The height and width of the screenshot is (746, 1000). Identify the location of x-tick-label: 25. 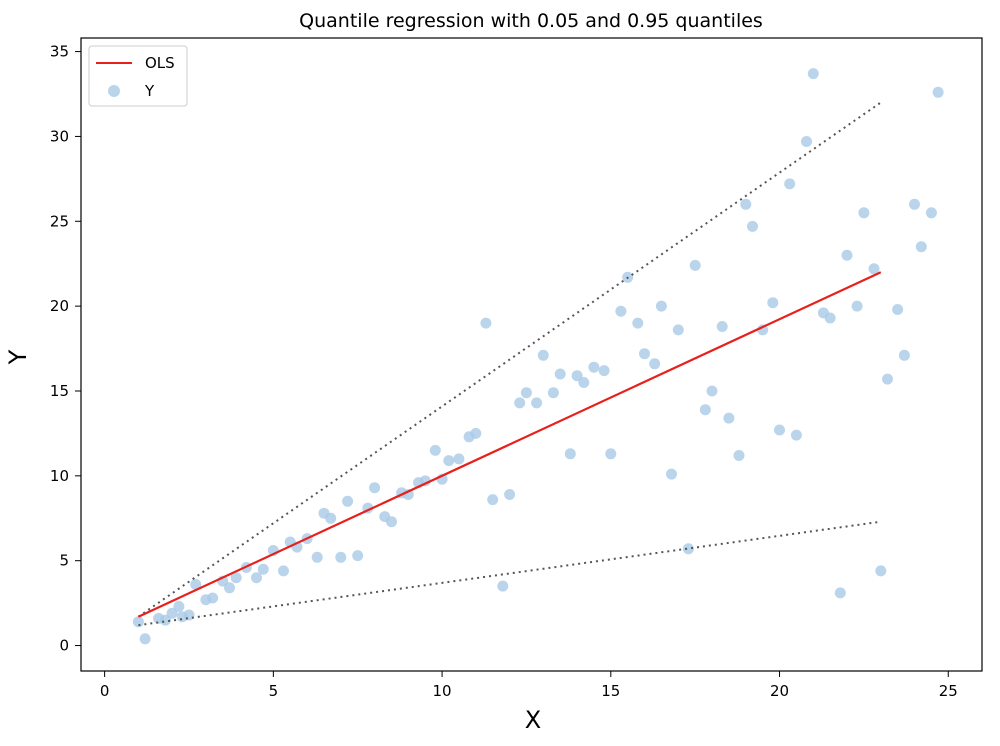
(948, 691).